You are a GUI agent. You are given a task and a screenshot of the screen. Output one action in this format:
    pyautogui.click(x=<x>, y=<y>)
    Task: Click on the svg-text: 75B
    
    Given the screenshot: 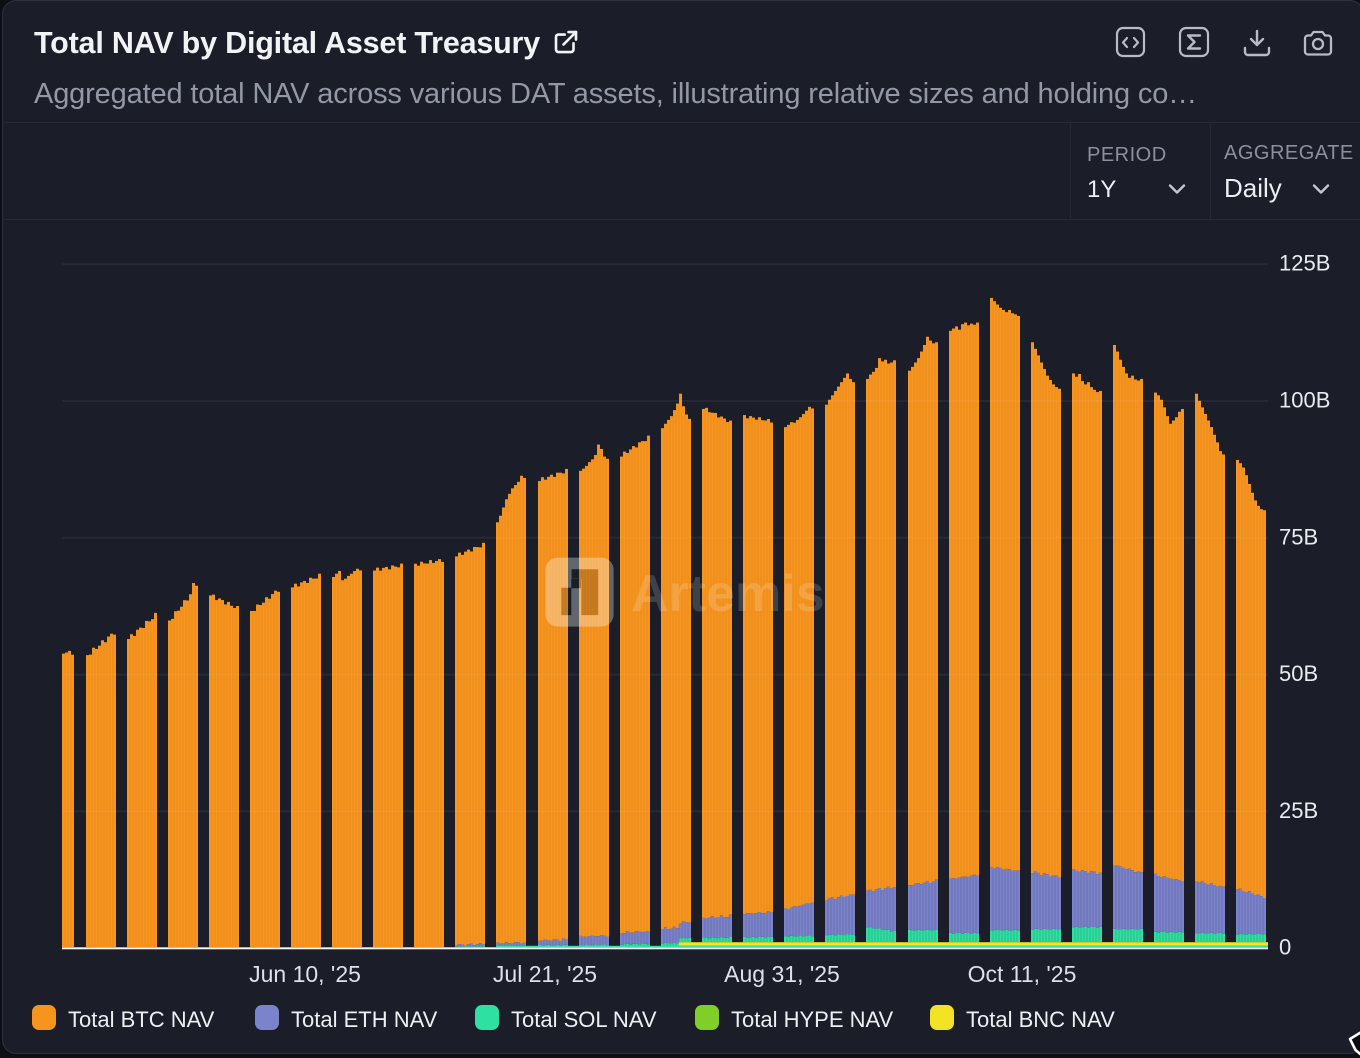 What is the action you would take?
    pyautogui.click(x=1298, y=536)
    